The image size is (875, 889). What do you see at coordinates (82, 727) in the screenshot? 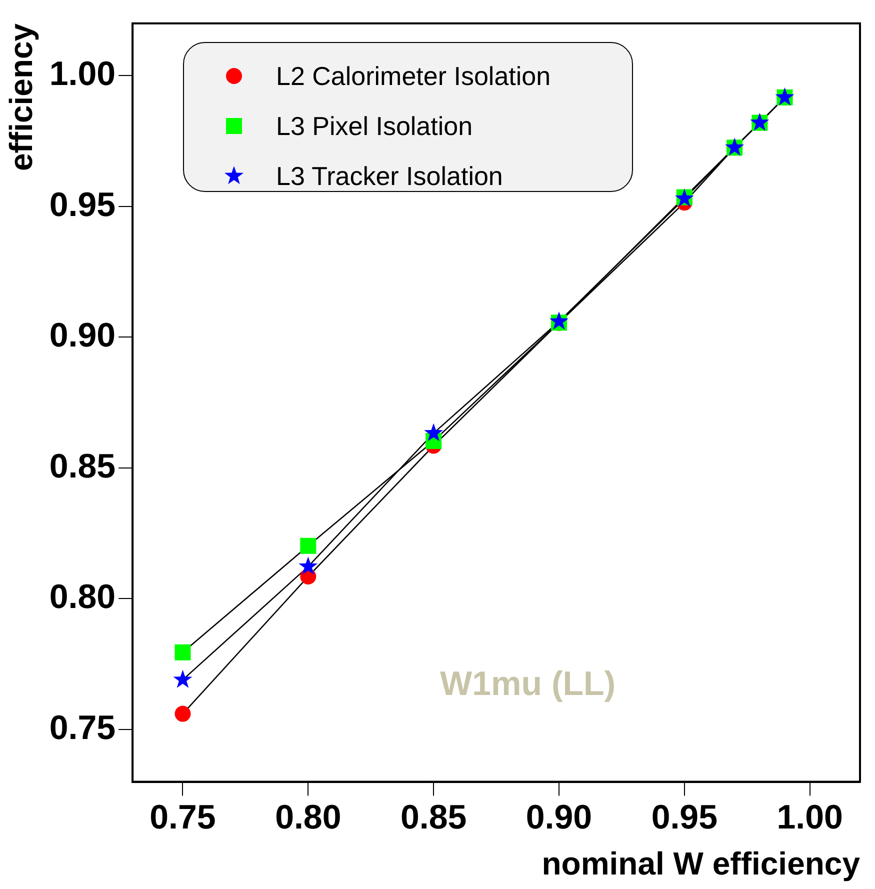
I see `y-tick-label: 0.75` at bounding box center [82, 727].